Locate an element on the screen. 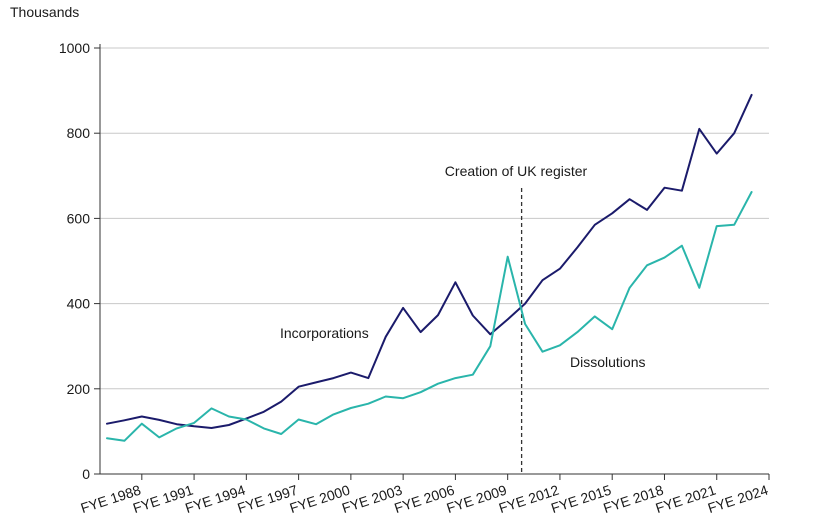  x-tick-label-2024: FYE 2024 is located at coordinates (738, 499).